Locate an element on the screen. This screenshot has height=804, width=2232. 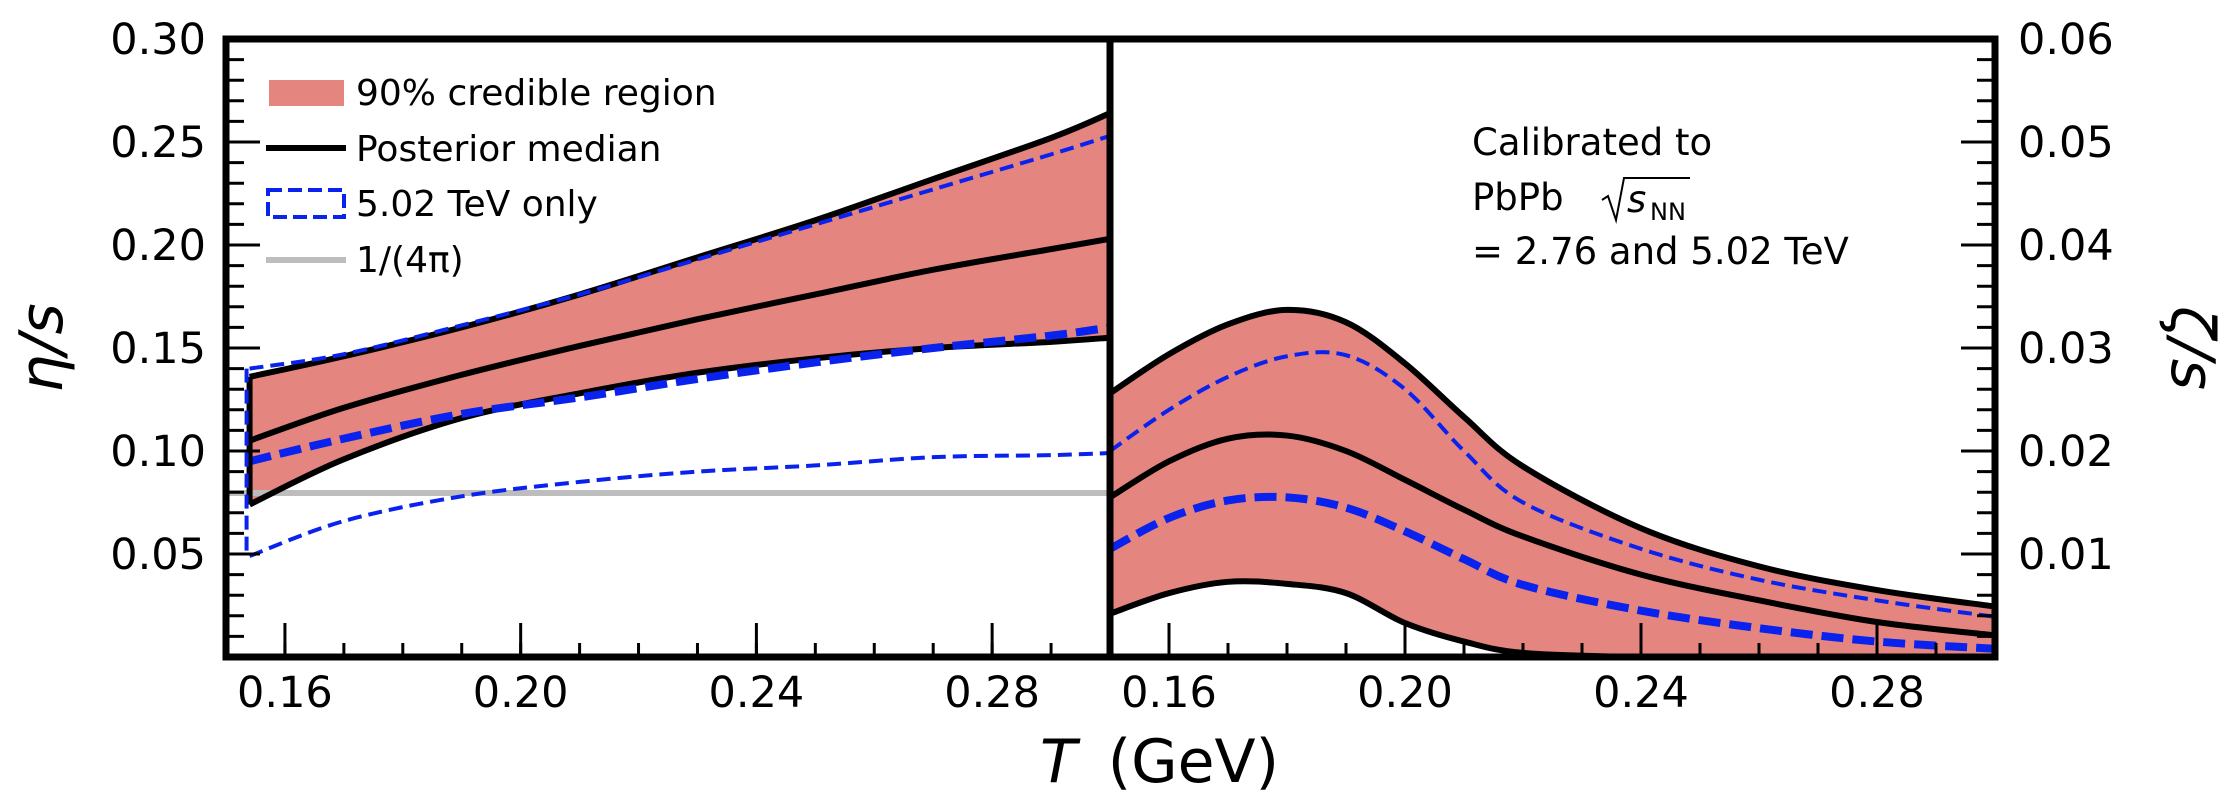
y-right-tick-label: 0.01 is located at coordinates (2066, 555).